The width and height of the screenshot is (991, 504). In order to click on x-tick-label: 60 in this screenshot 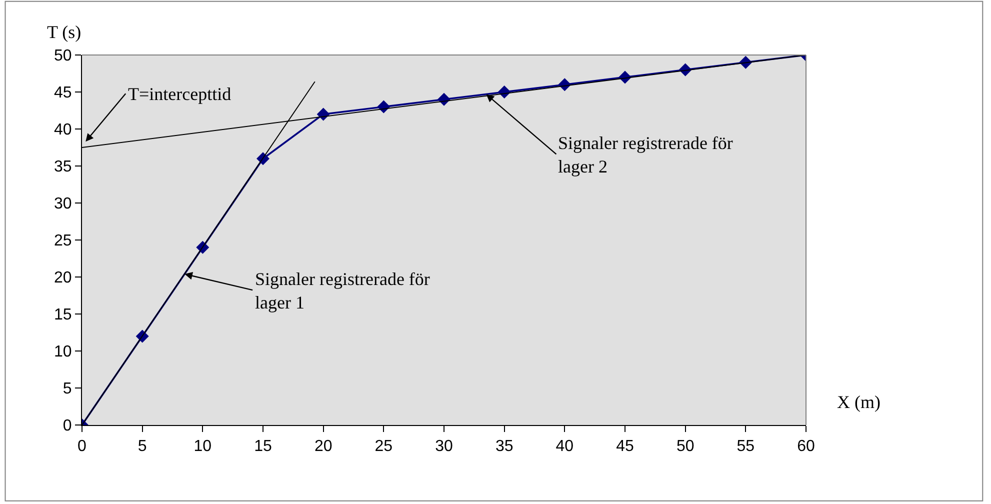, I will do `click(806, 447)`.